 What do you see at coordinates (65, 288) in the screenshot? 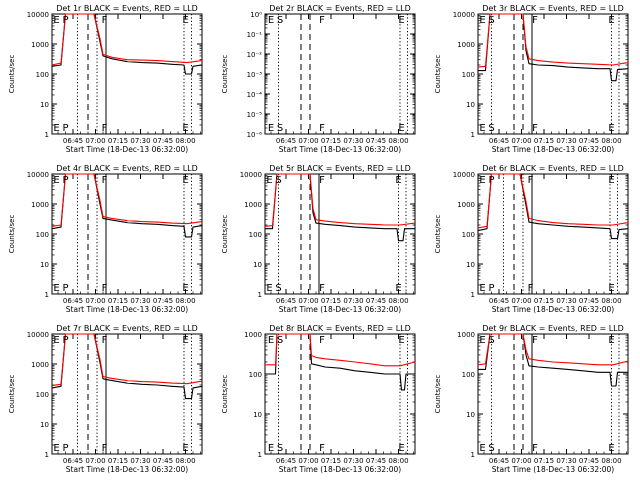
I see `event-marker-bottom: P` at bounding box center [65, 288].